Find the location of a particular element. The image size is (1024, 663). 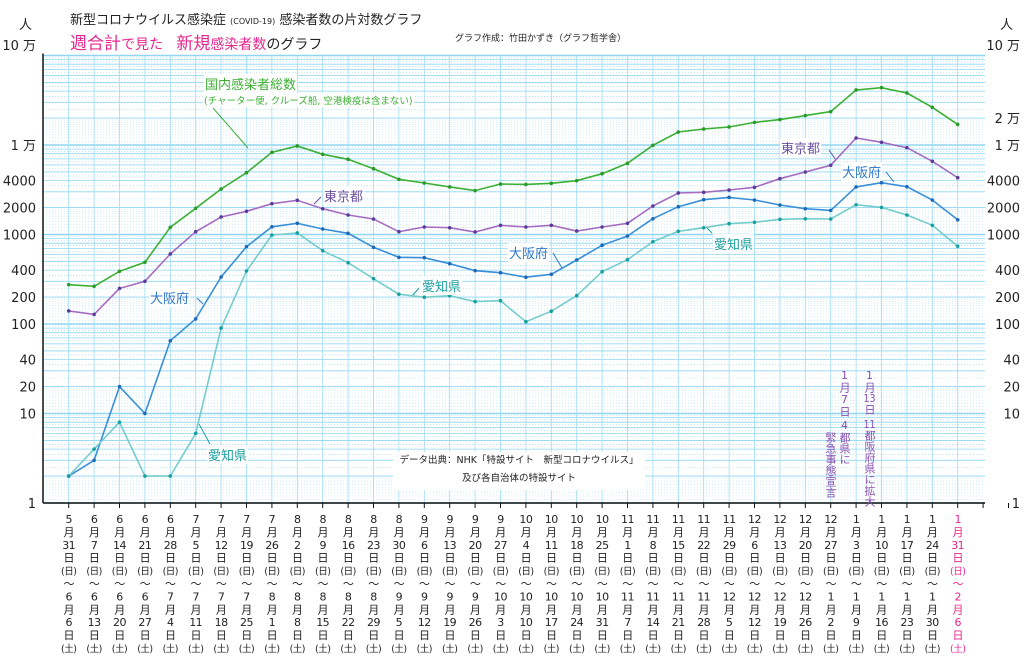

x-label-part: 22 is located at coordinates (348, 622).